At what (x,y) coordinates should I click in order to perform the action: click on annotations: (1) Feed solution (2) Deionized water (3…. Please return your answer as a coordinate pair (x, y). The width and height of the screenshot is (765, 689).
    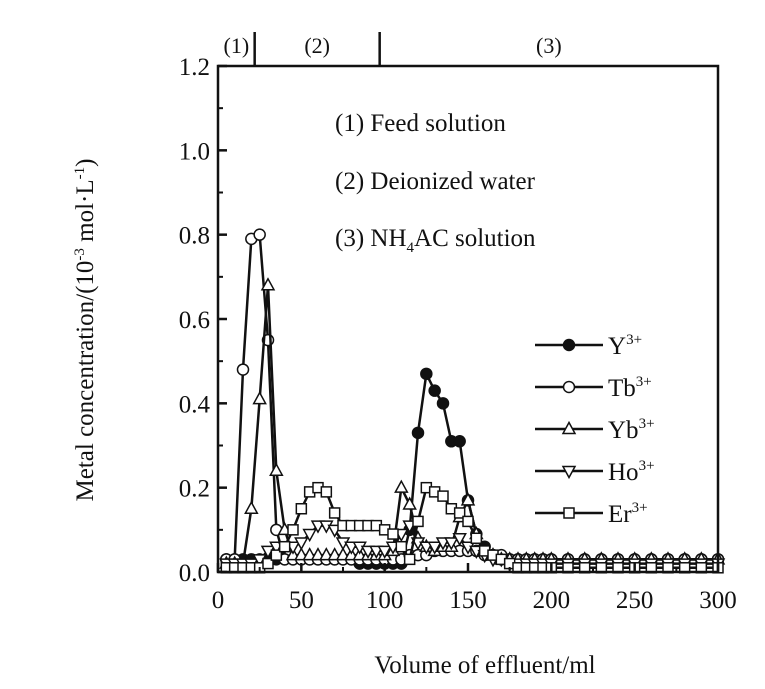
    Looking at the image, I should click on (435, 183).